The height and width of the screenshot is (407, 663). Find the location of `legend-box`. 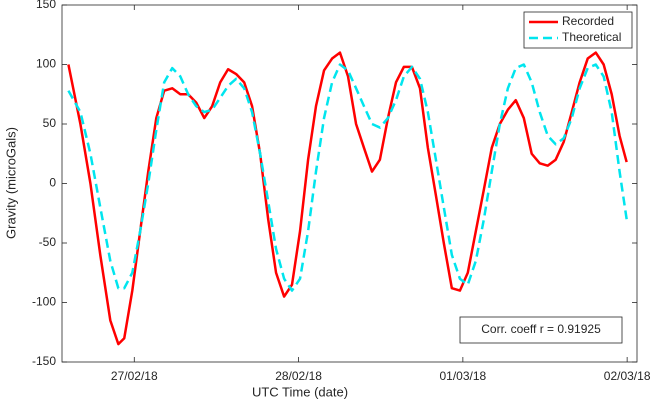

legend-box is located at coordinates (578, 30).